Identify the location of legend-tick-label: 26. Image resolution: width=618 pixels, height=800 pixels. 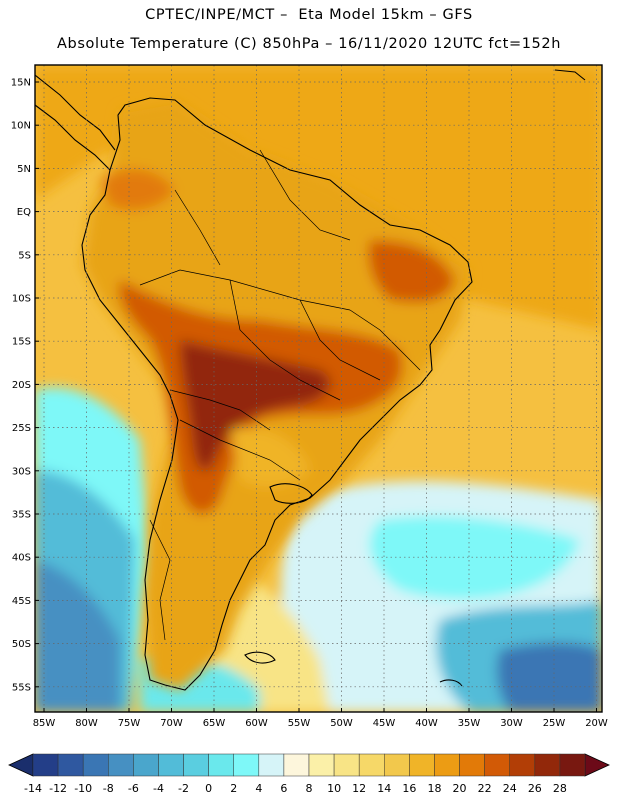
(535, 788).